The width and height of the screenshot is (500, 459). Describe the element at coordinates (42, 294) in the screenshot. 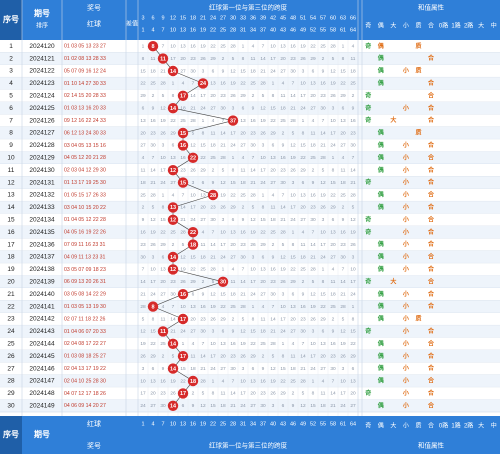

I see `row-period: 2024140` at that location.